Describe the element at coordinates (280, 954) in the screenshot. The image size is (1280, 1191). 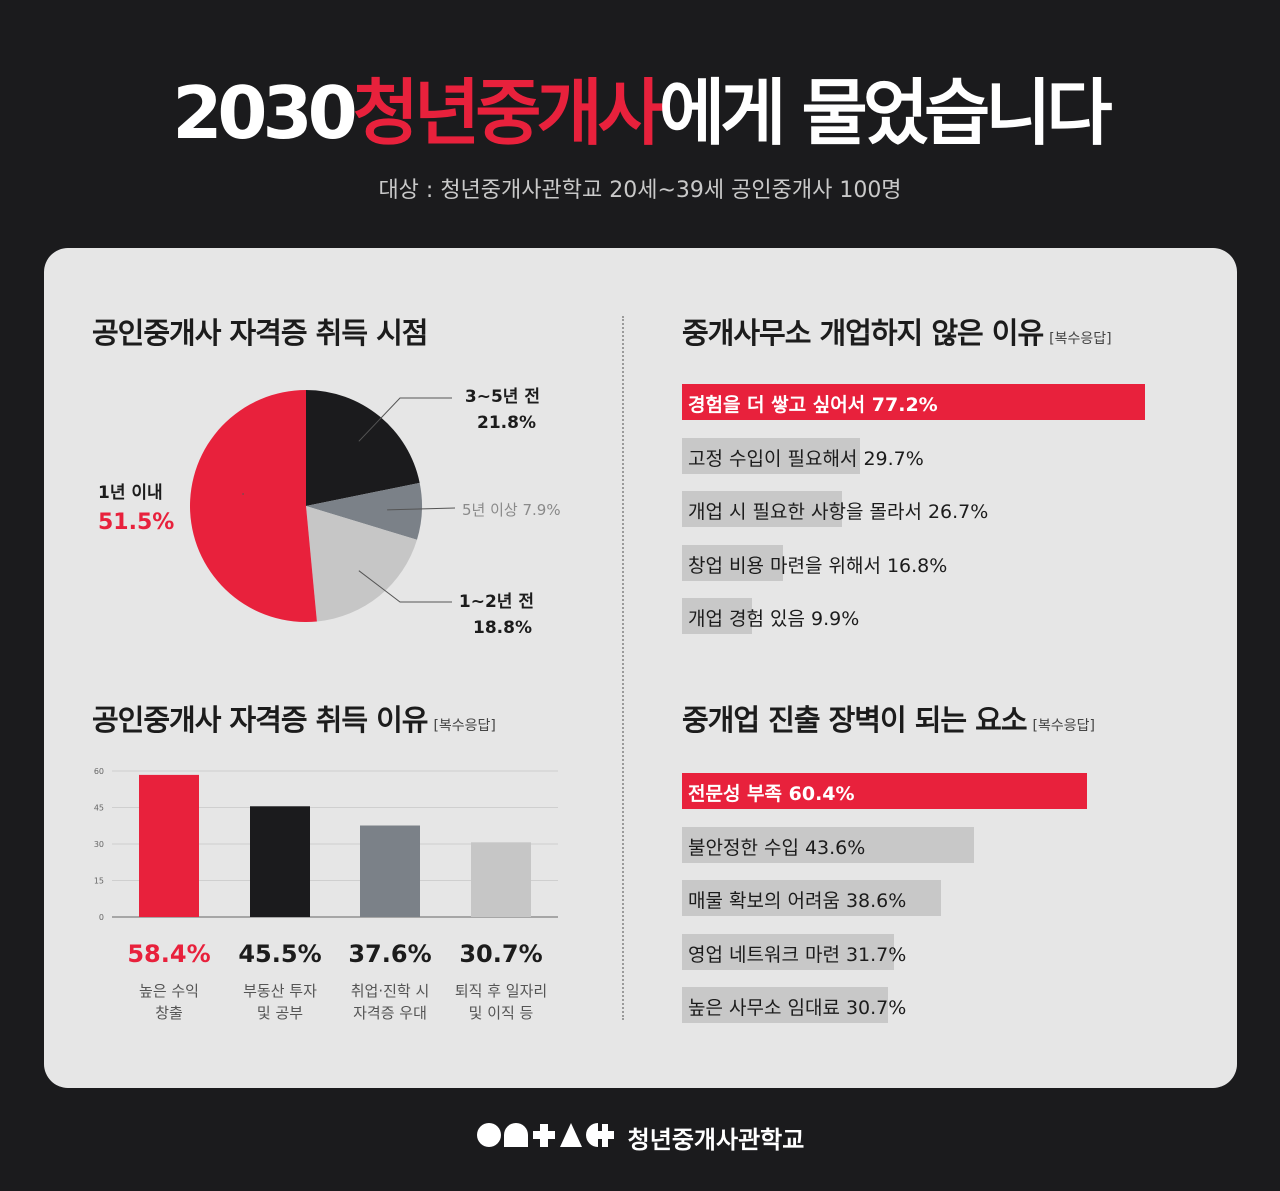
I see `reason-value-label: 45.5%` at that location.